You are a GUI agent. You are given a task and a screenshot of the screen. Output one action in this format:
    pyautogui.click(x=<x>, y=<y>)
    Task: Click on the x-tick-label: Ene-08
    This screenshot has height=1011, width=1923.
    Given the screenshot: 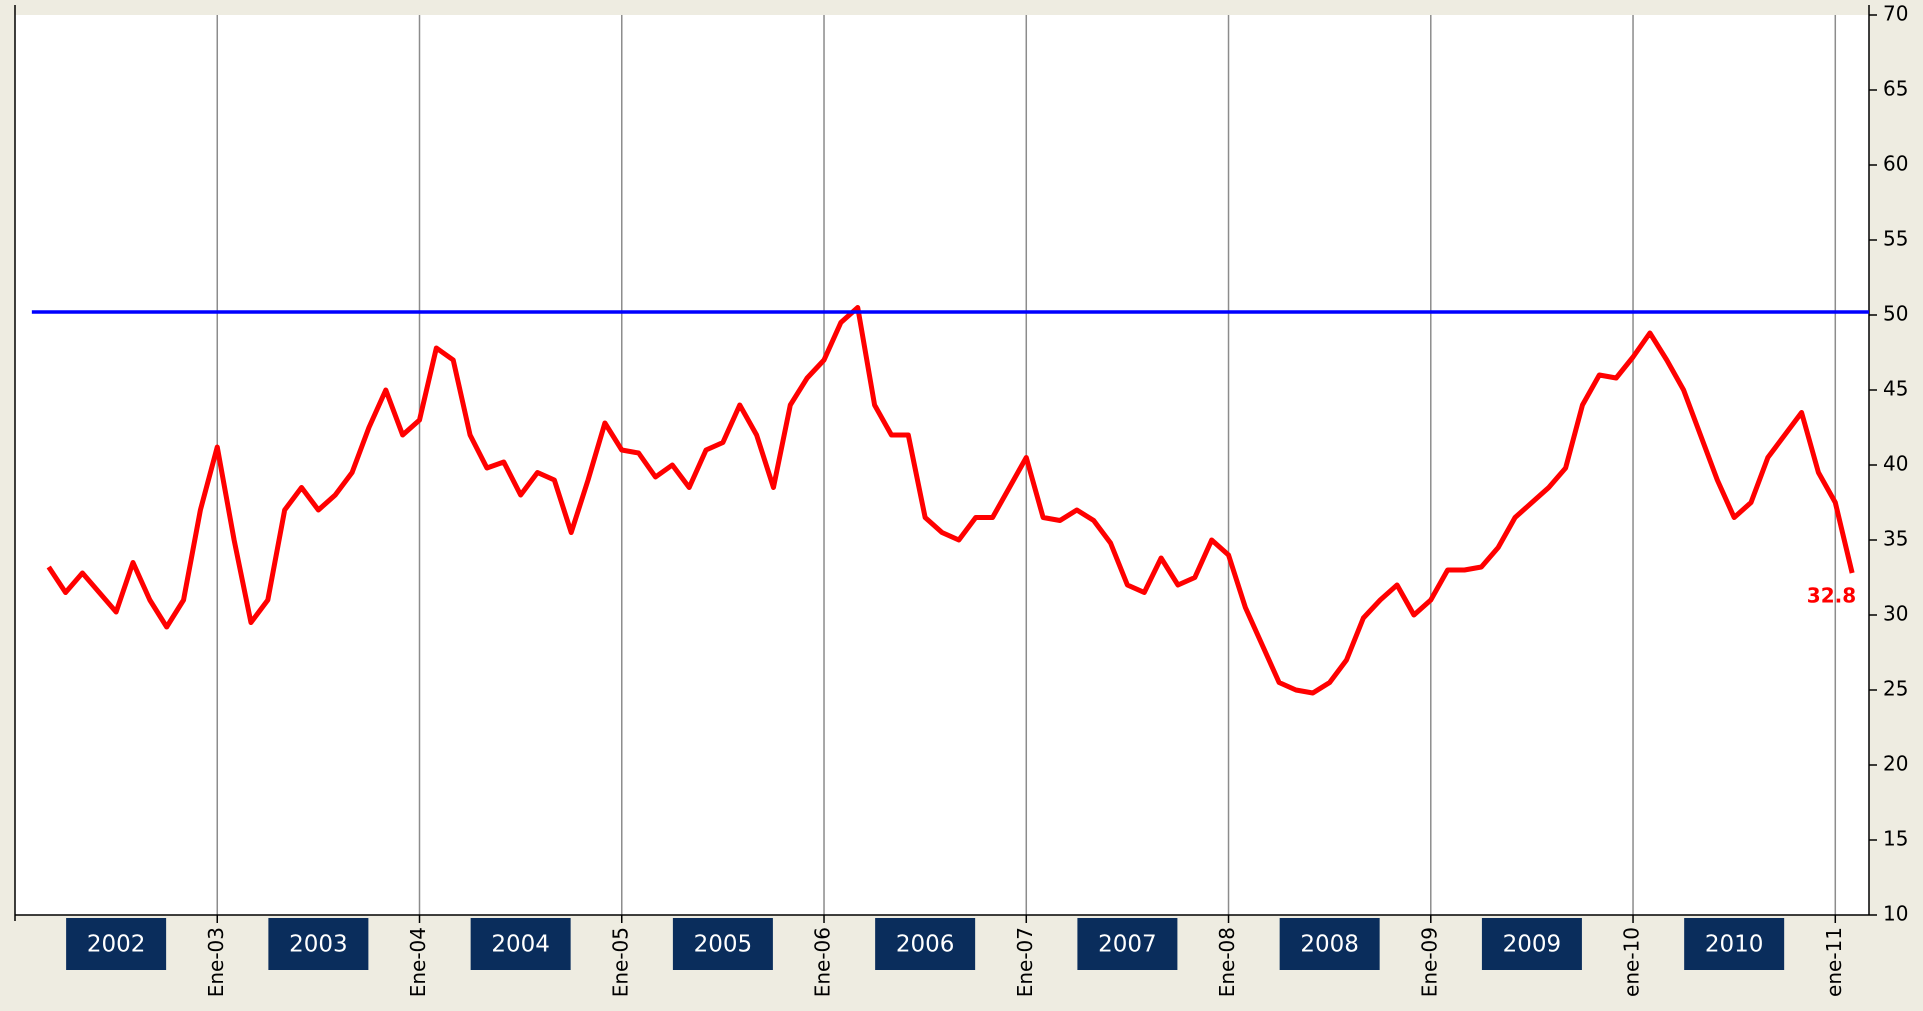 What is the action you would take?
    pyautogui.click(x=1227, y=962)
    